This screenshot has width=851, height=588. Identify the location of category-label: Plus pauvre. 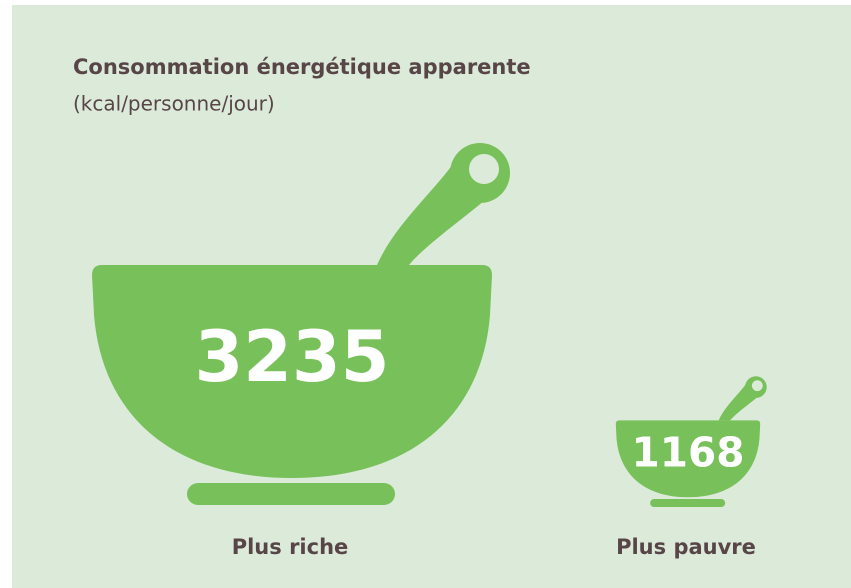
(686, 547).